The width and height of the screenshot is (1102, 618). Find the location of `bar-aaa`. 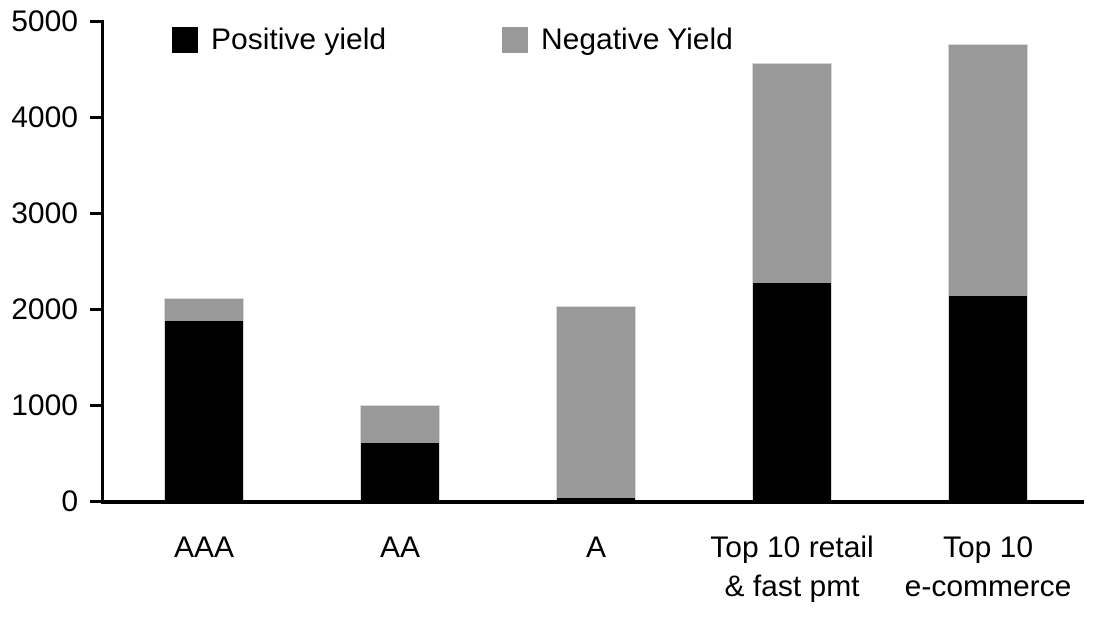

bar-aaa is located at coordinates (204, 400).